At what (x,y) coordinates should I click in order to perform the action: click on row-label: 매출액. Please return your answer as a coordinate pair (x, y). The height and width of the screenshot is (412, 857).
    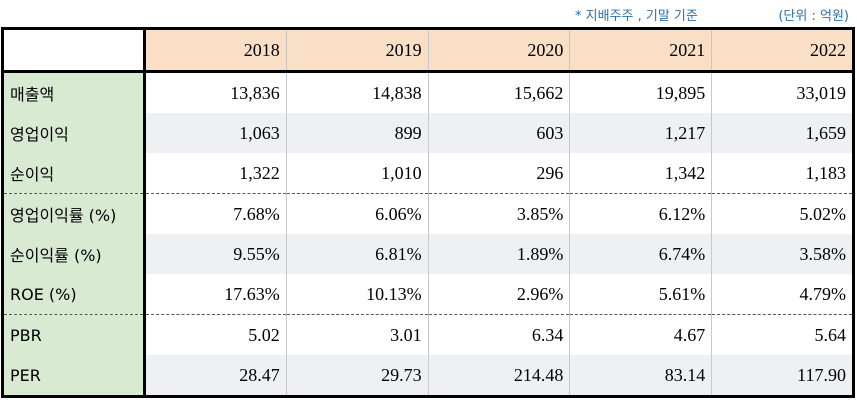
    Looking at the image, I should click on (74, 92).